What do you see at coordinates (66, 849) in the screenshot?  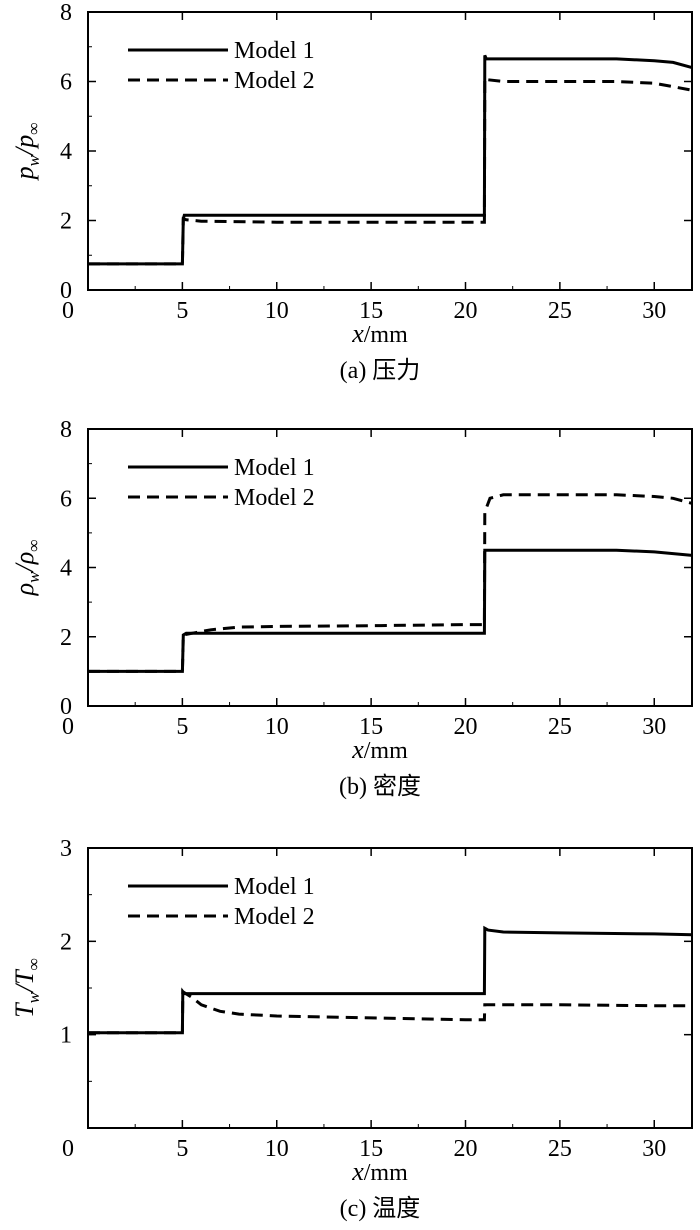 I see `y-tick-label: 3` at bounding box center [66, 849].